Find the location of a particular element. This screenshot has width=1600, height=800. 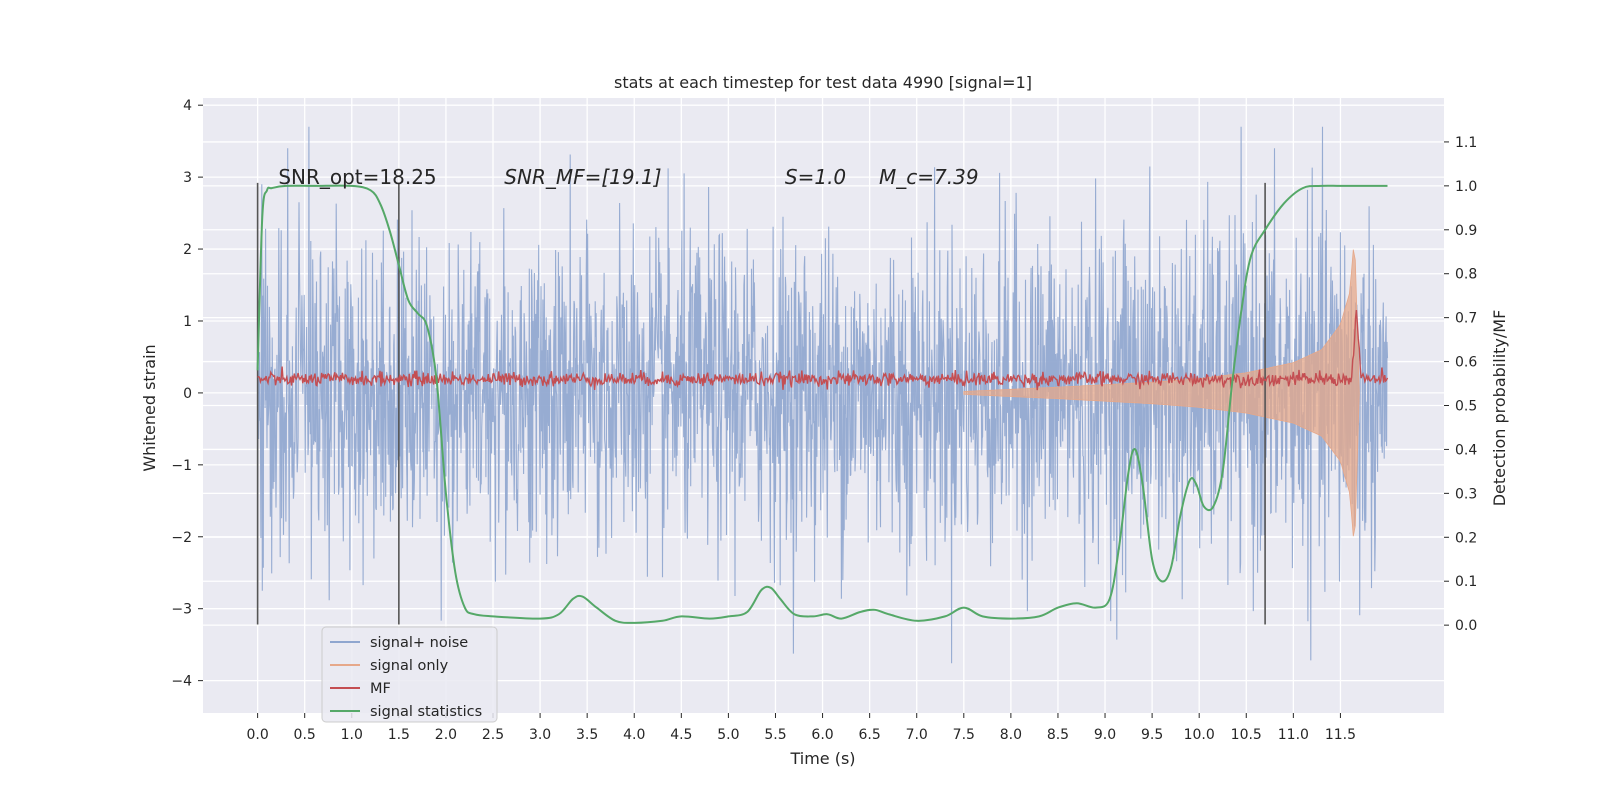

annotation-snr-mf: SNR_MF=[19.1] is located at coordinates (582, 177).